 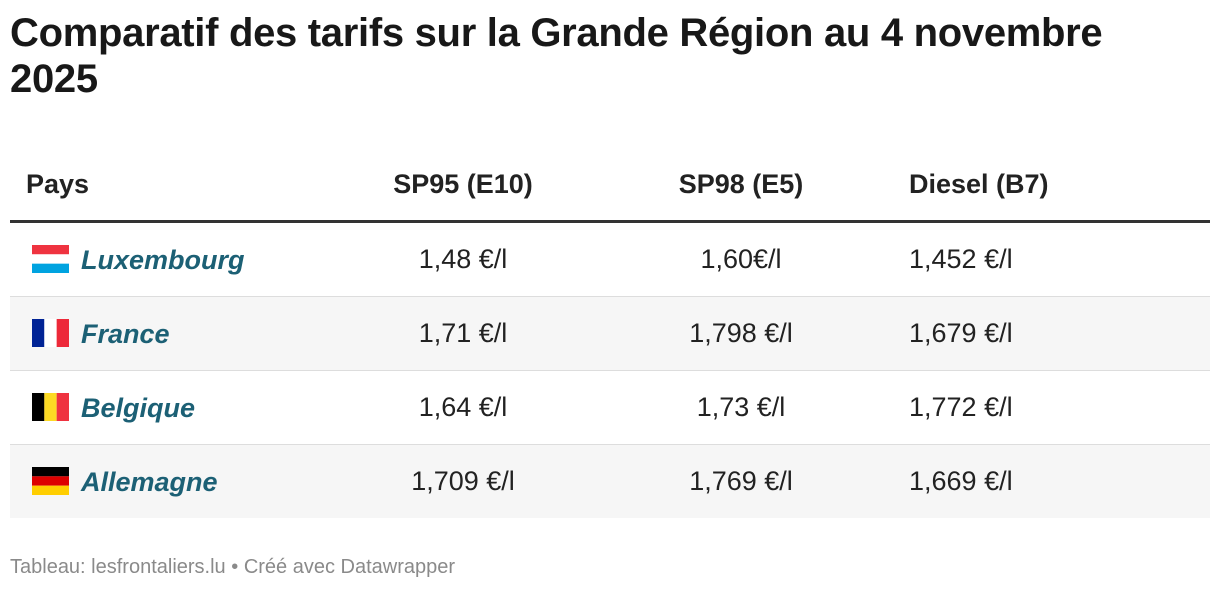 What do you see at coordinates (58, 184) in the screenshot?
I see `column-header-country: Pays` at bounding box center [58, 184].